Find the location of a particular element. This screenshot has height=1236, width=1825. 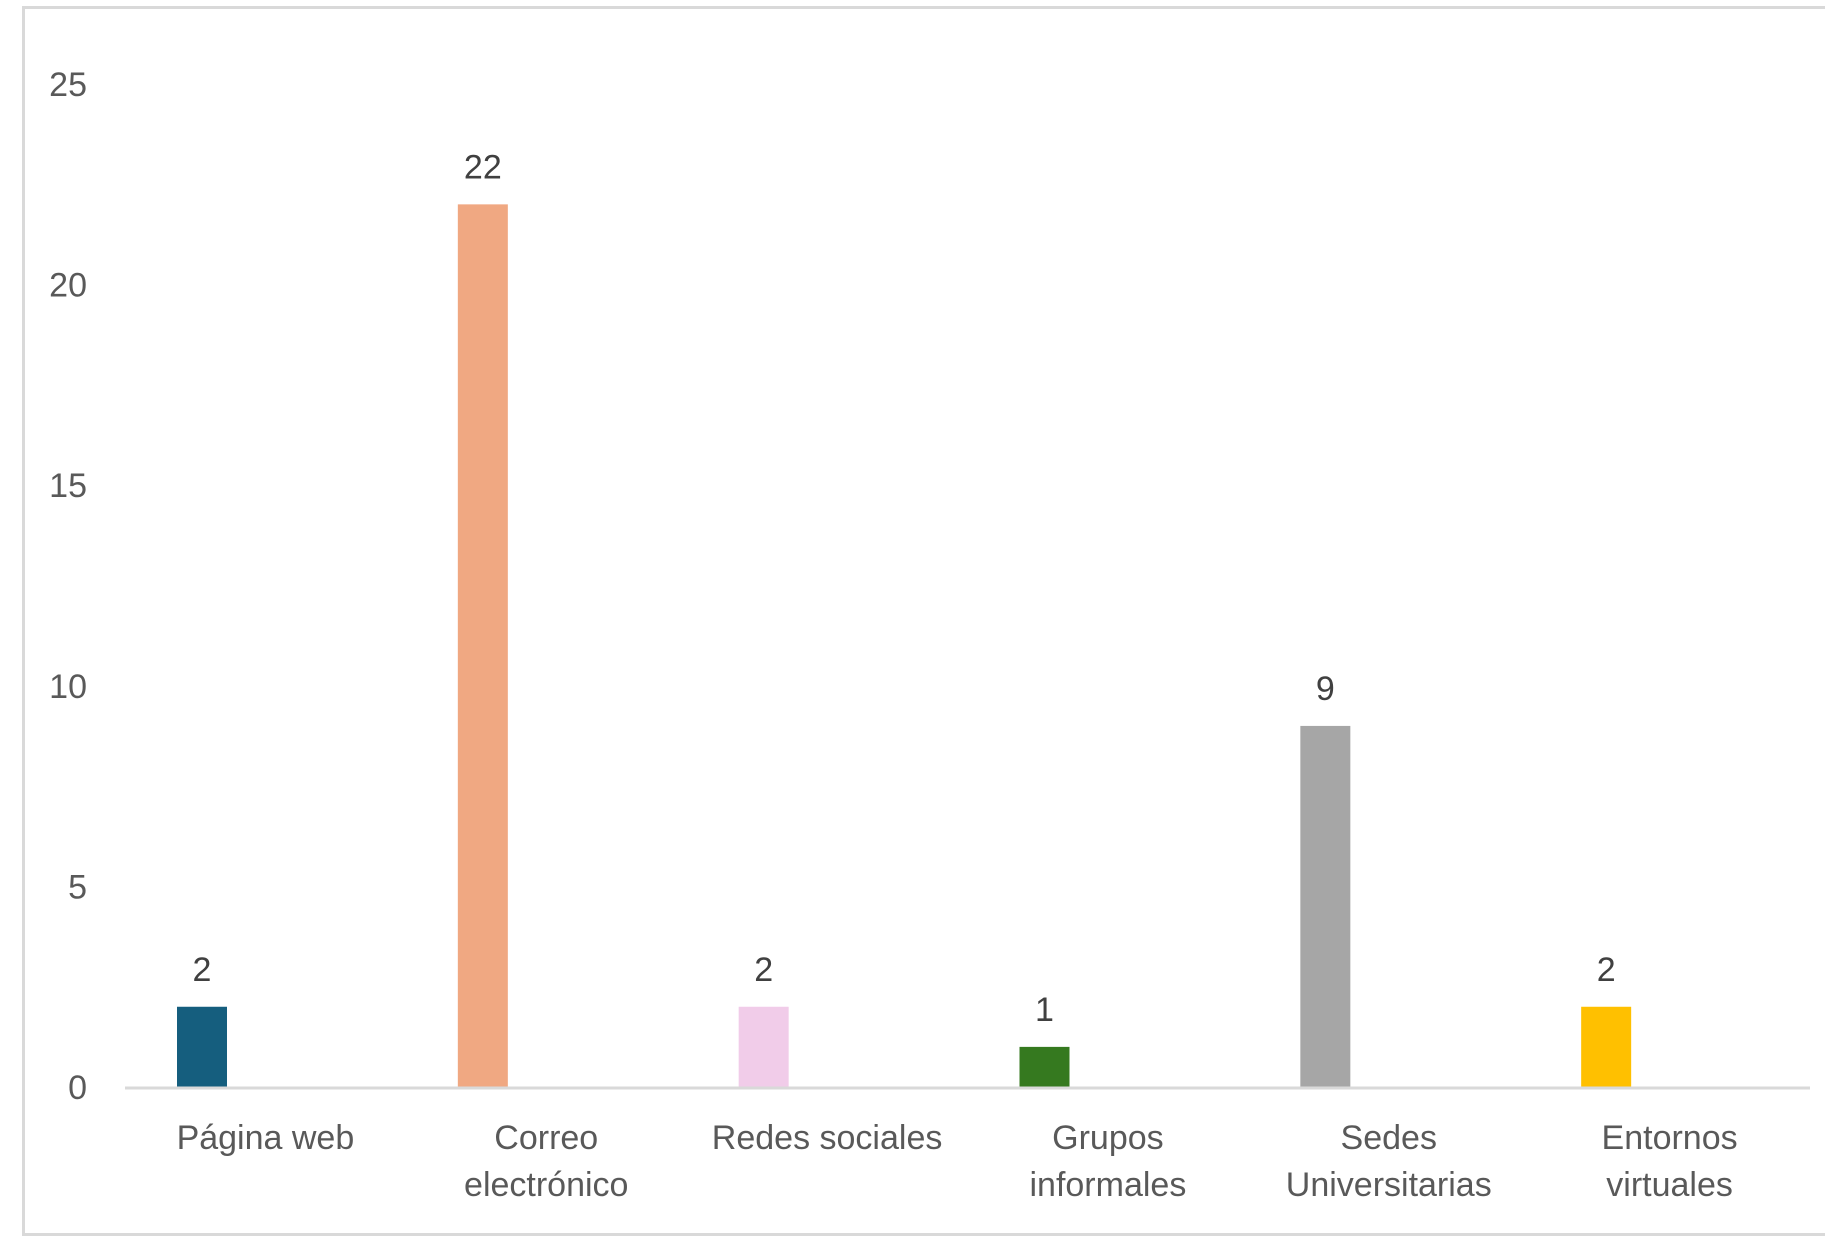

x-category-label: Entornos is located at coordinates (1670, 1138).